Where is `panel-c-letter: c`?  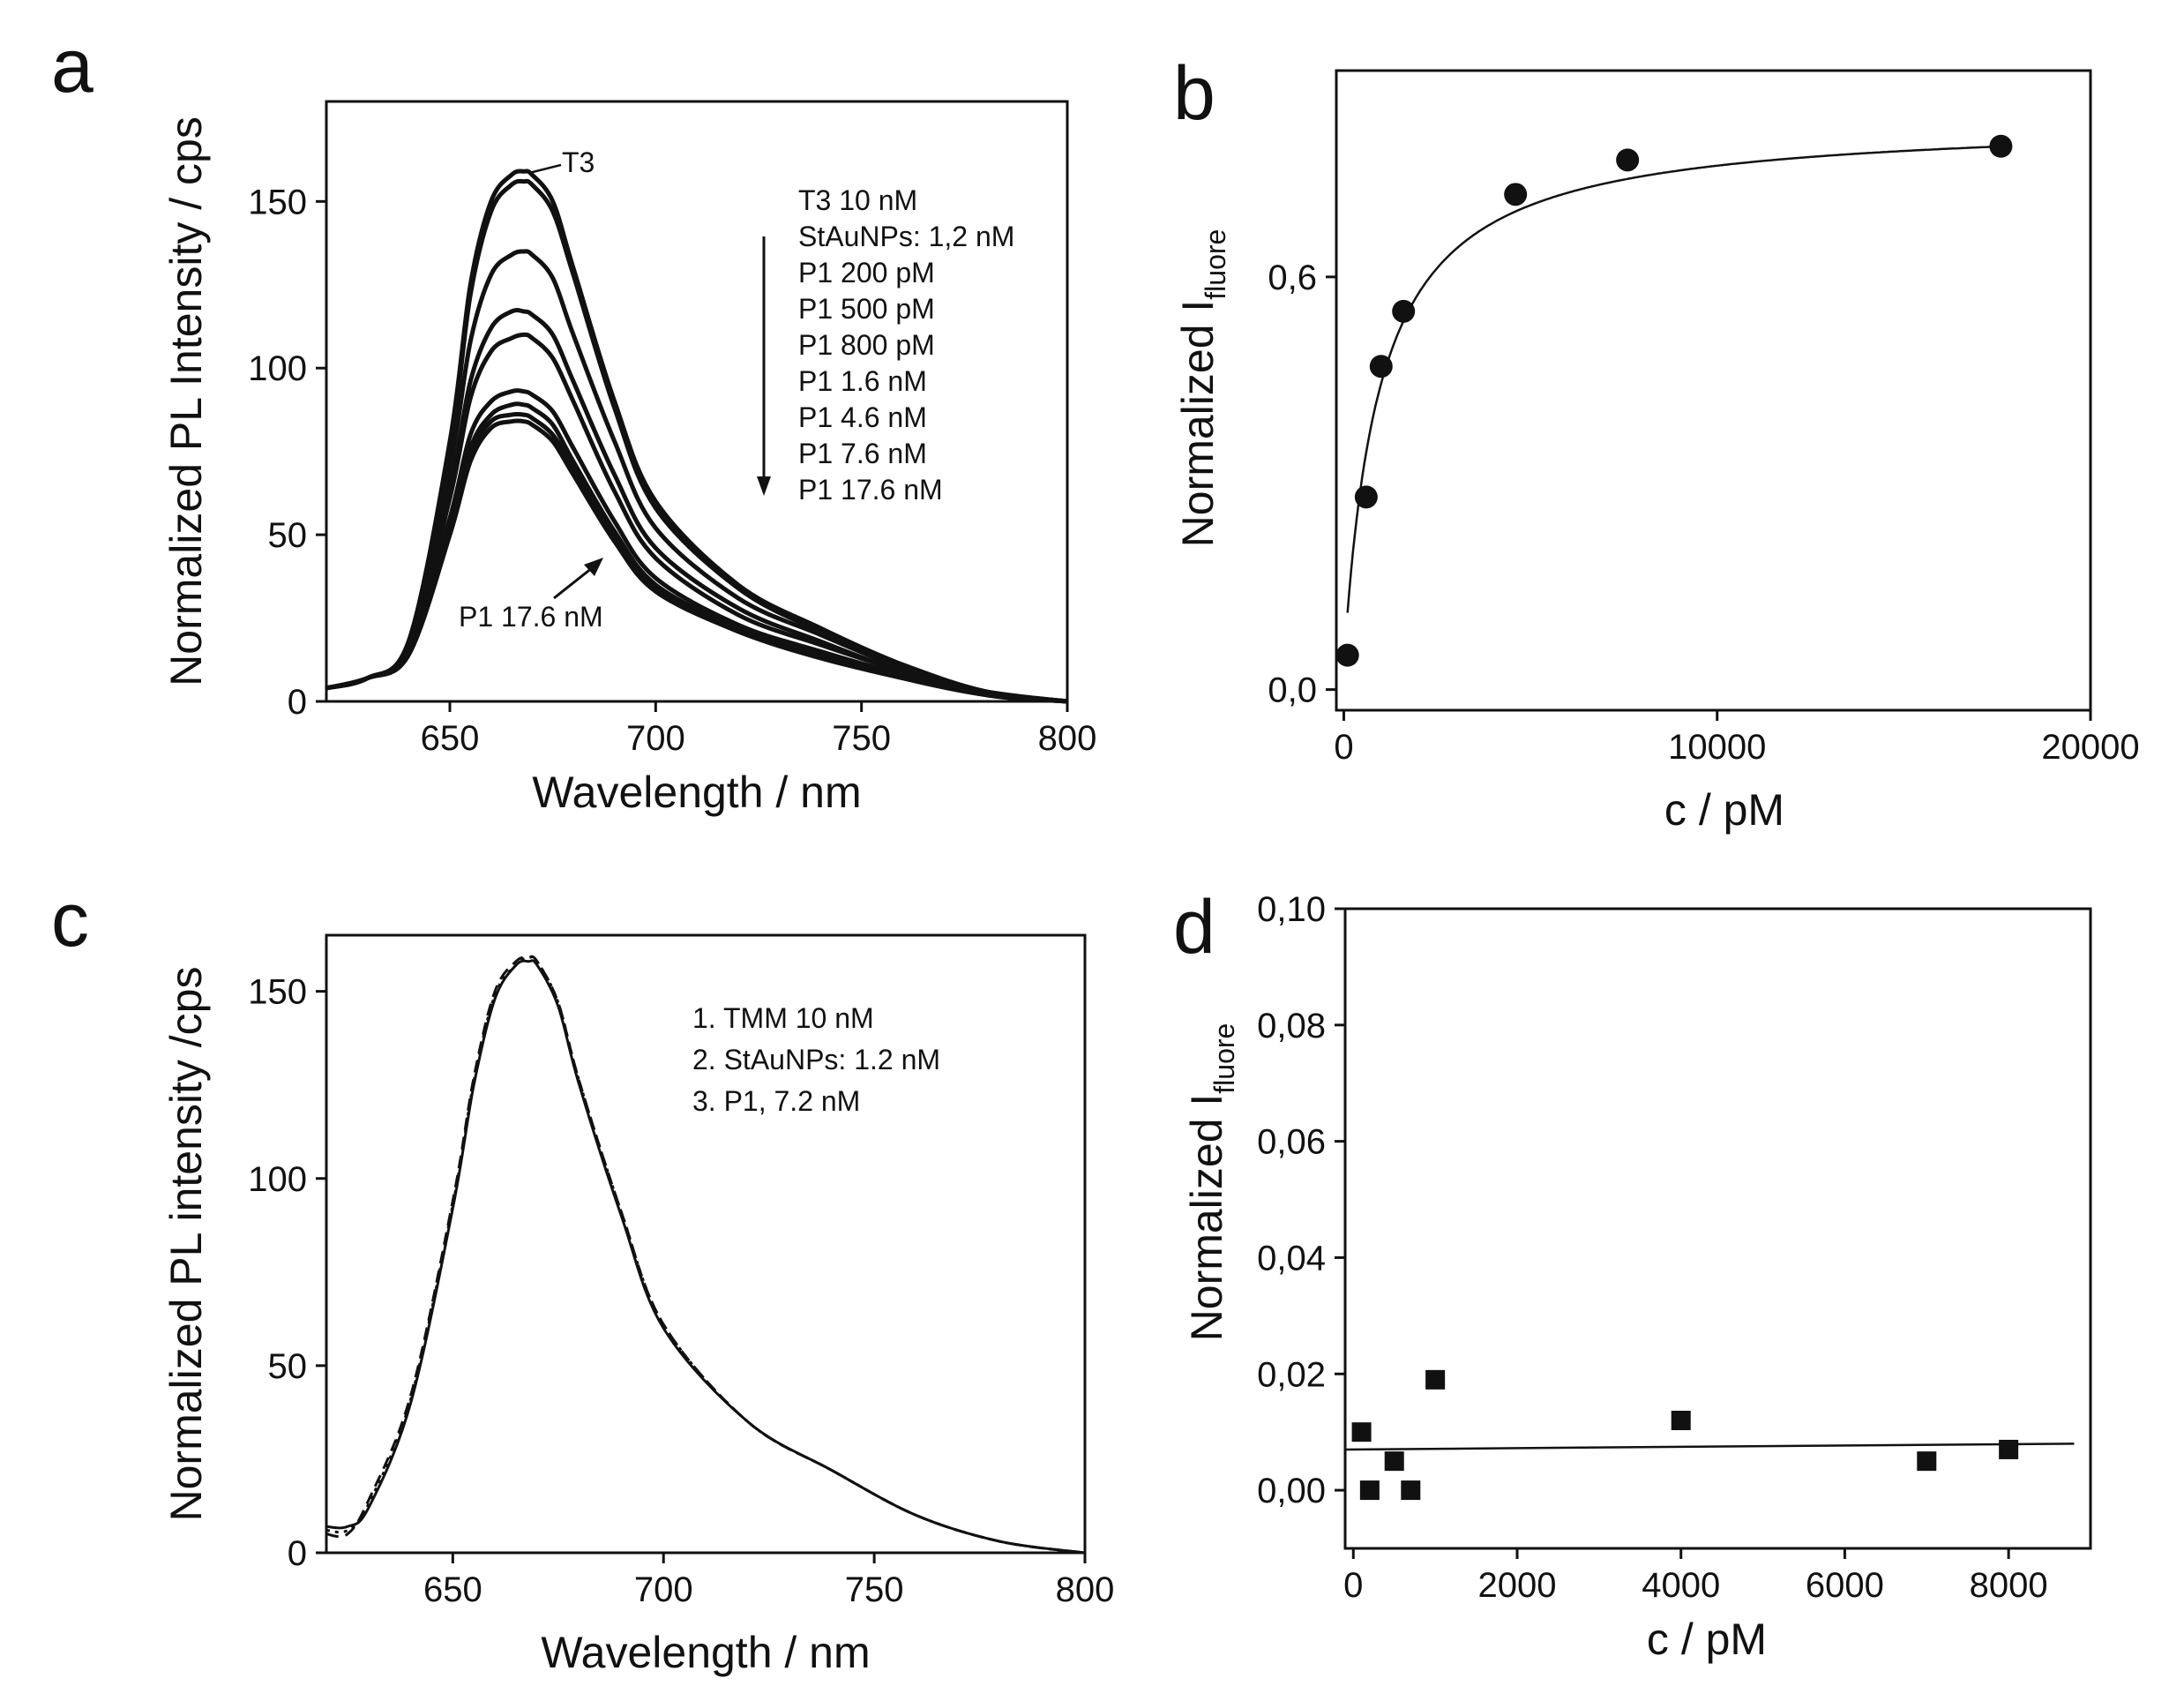 panel-c-letter: c is located at coordinates (70, 920).